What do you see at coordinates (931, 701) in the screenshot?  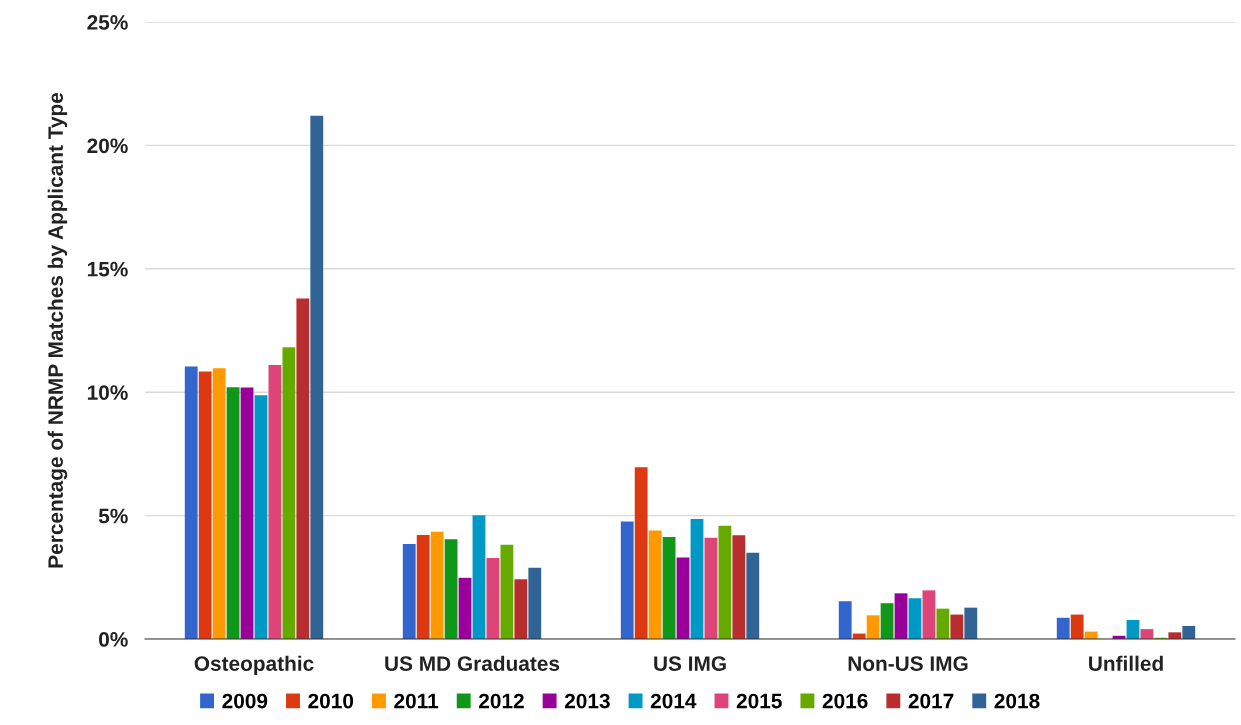 I see `legend-label: 2017` at bounding box center [931, 701].